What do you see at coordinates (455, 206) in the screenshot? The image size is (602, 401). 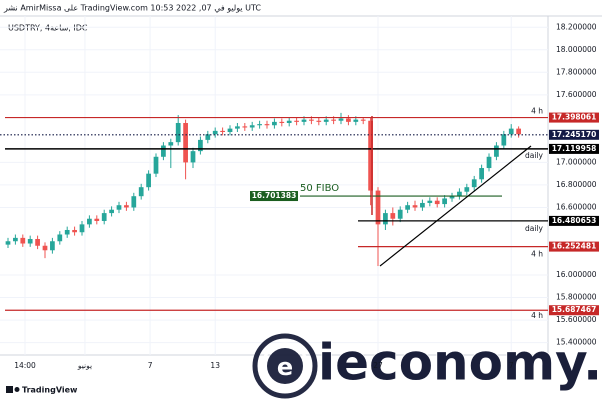 I see `trend-line` at bounding box center [455, 206].